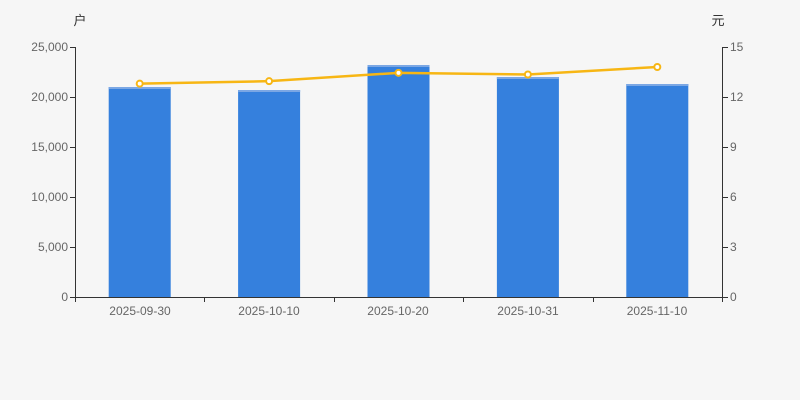  Describe the element at coordinates (52, 247) in the screenshot. I see `left-axis-tick-label: 5,000` at that location.